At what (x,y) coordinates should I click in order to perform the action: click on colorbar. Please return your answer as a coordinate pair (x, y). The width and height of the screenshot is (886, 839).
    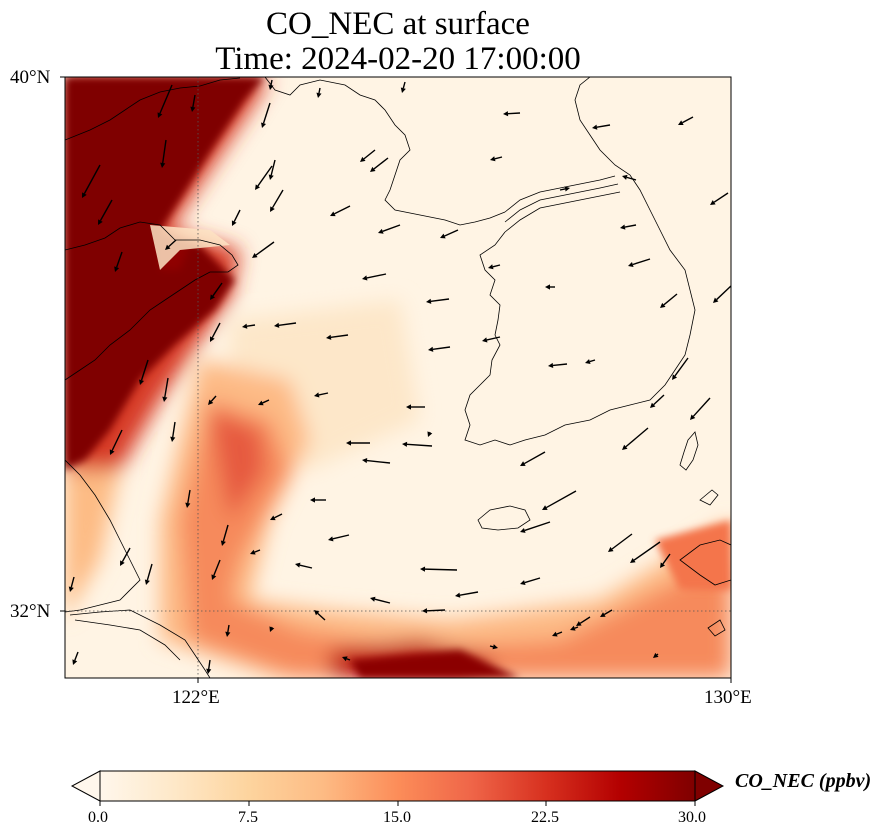
    Looking at the image, I should click on (397, 788).